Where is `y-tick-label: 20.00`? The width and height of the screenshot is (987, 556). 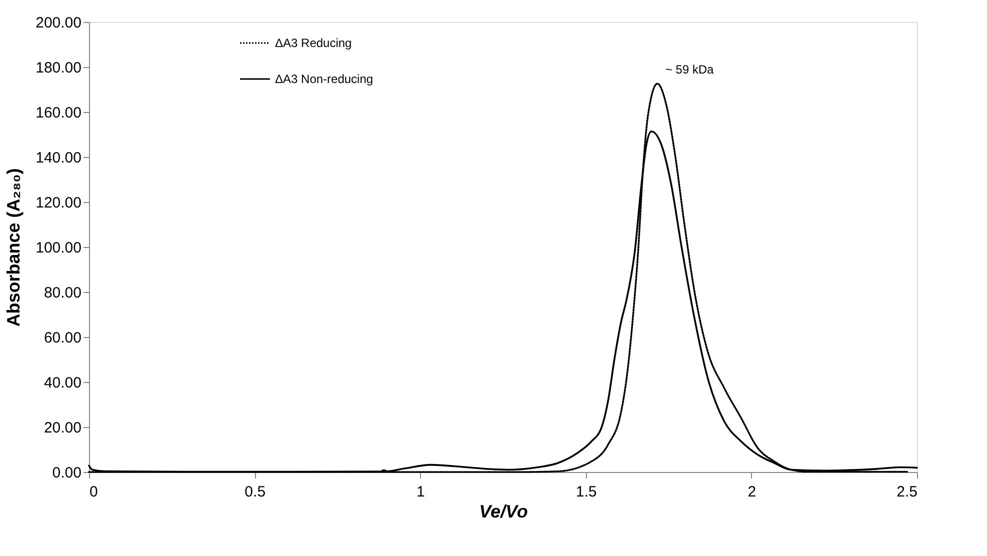 y-tick-label: 20.00 is located at coordinates (63, 428).